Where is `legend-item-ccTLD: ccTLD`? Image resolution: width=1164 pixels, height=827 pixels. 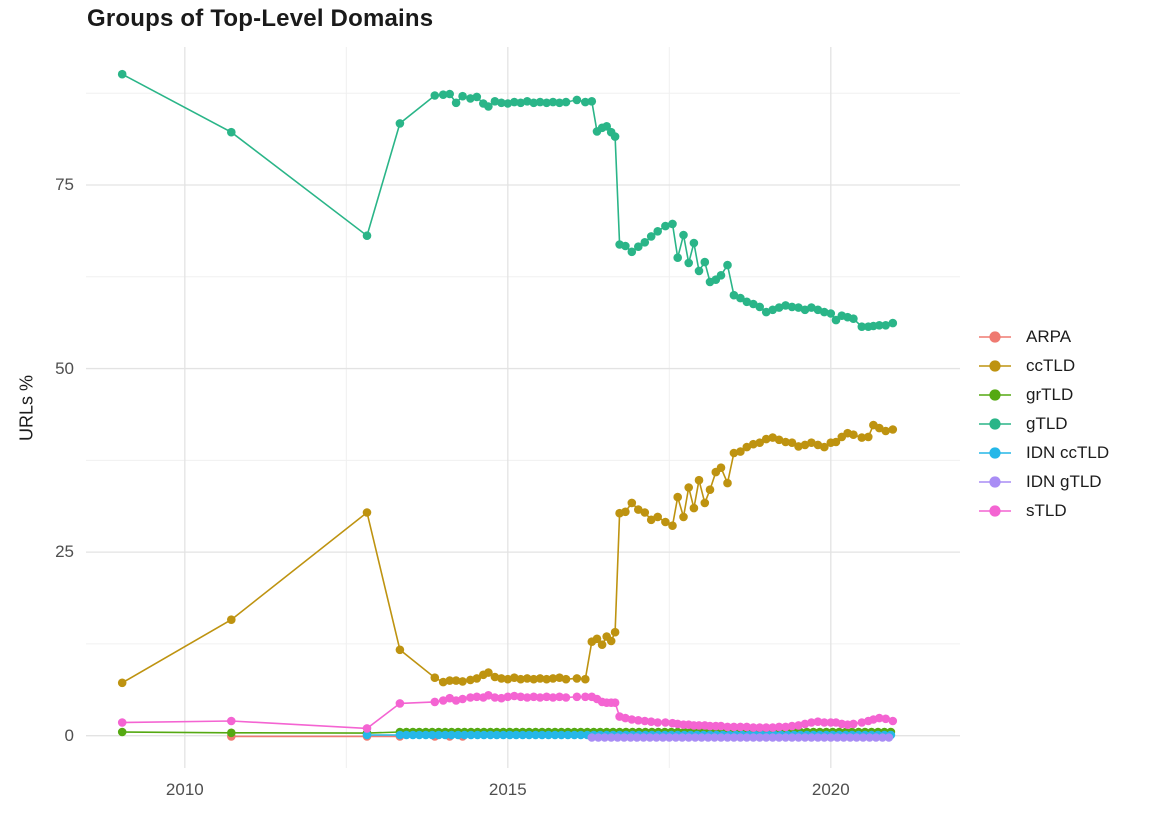 legend-item-ccTLD: ccTLD is located at coordinates (1043, 365).